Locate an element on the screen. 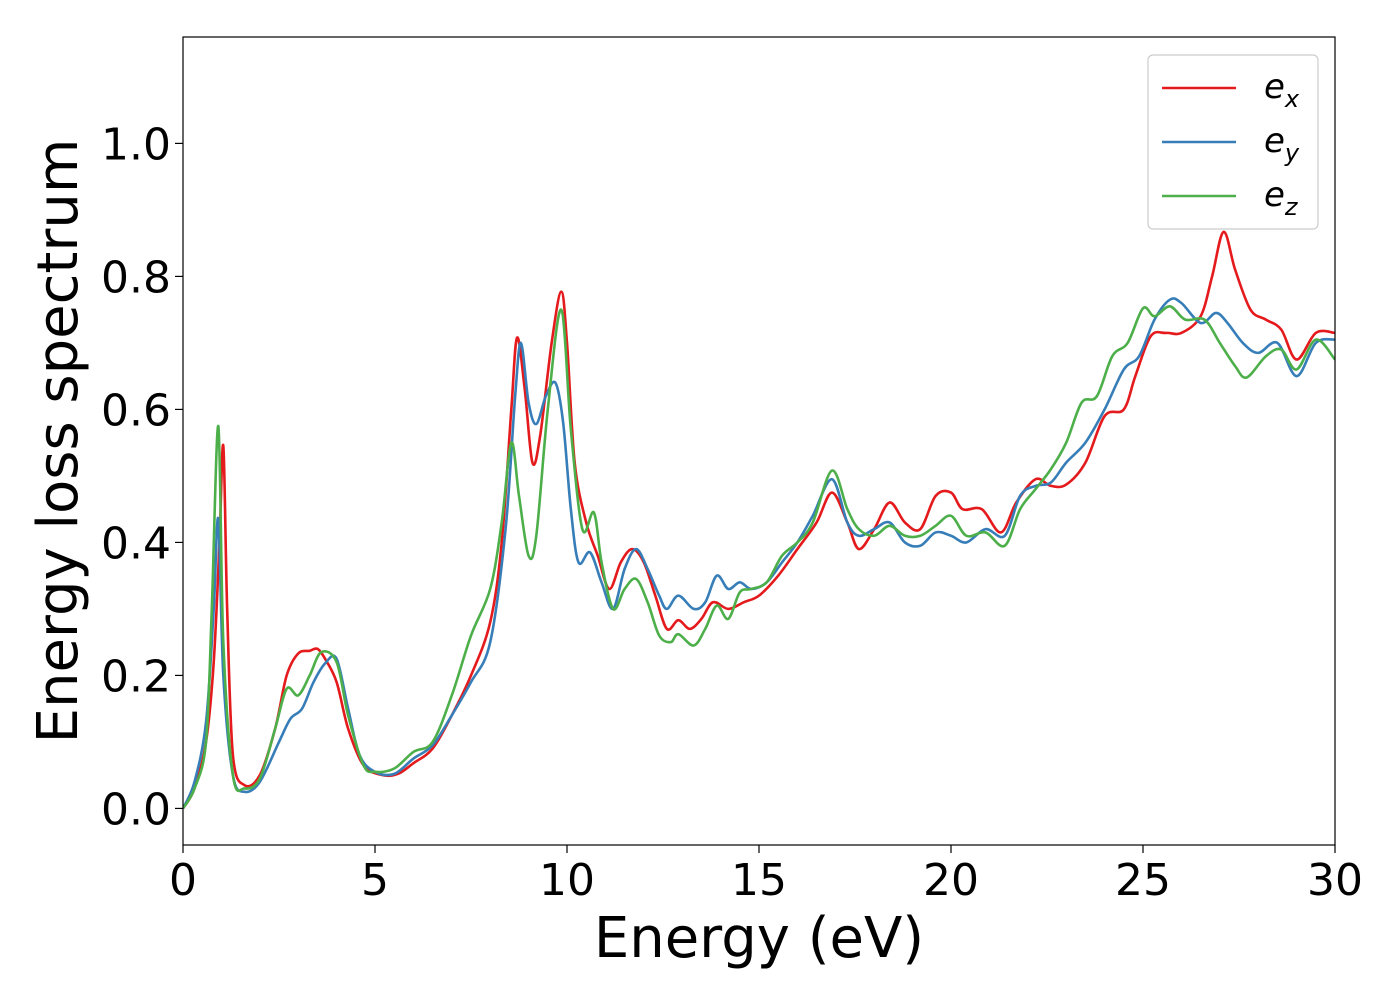 This screenshot has width=1400, height=1000. legend-label-y: ey is located at coordinates (1282, 144).